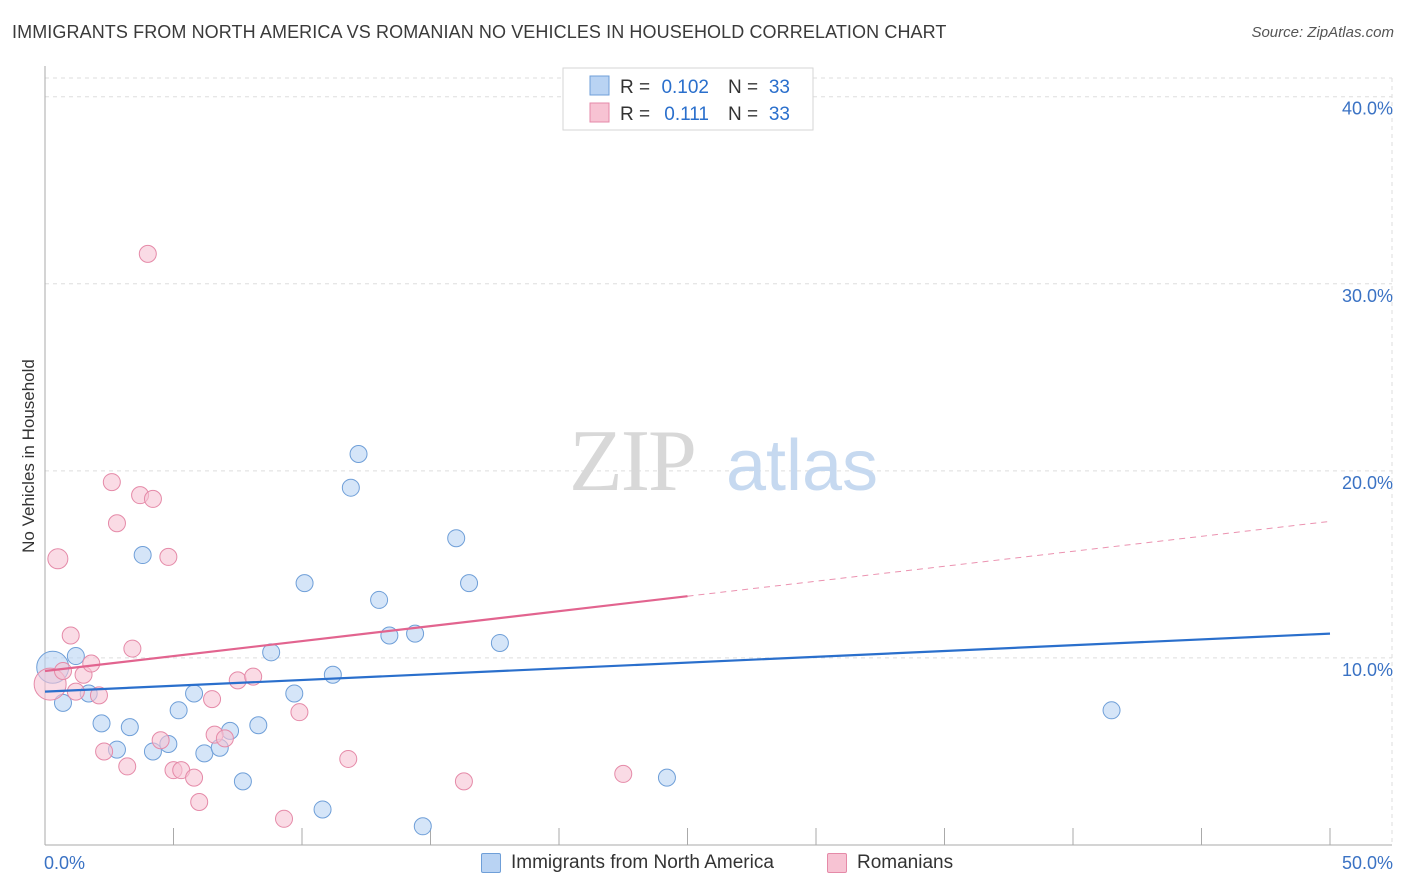  What do you see at coordinates (685, 87) in the screenshot?
I see `legend-r-value-blue: 0.102` at bounding box center [685, 87].